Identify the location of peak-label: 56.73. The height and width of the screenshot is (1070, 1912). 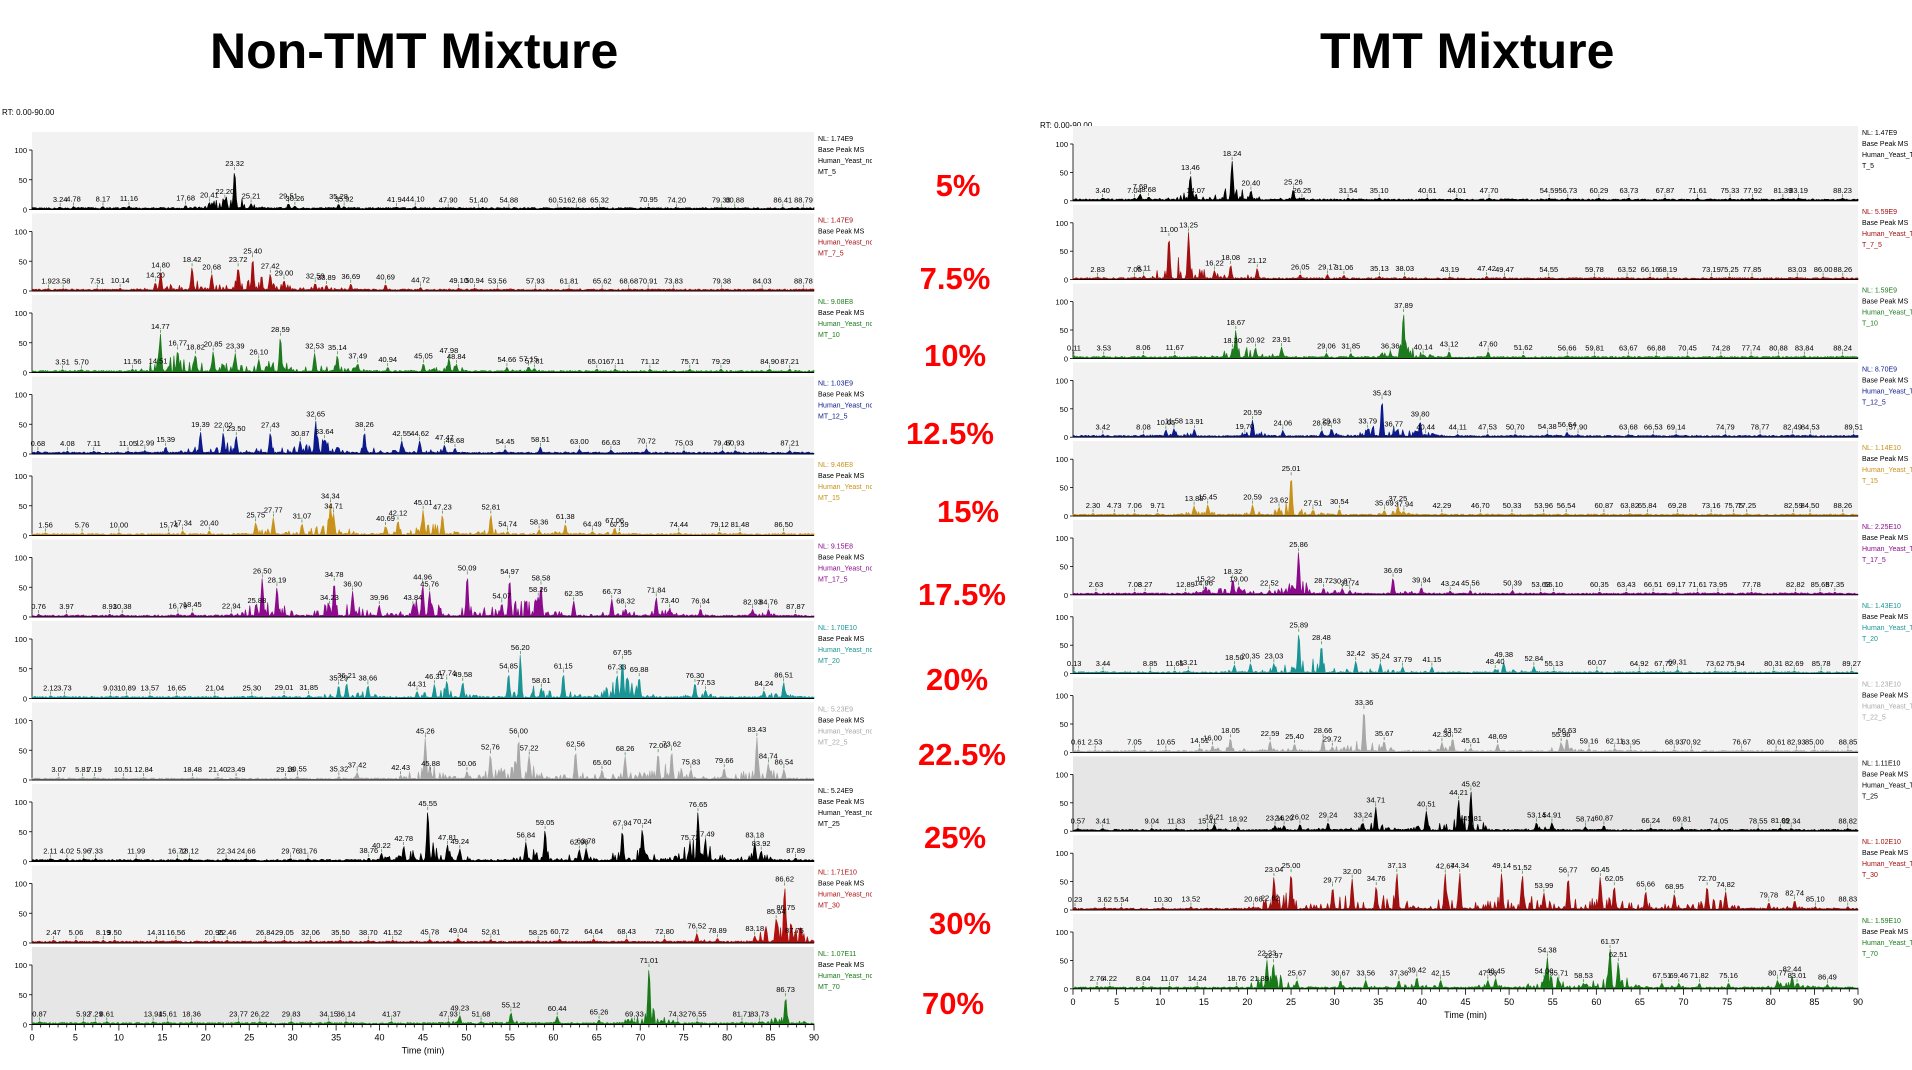
(1567, 190).